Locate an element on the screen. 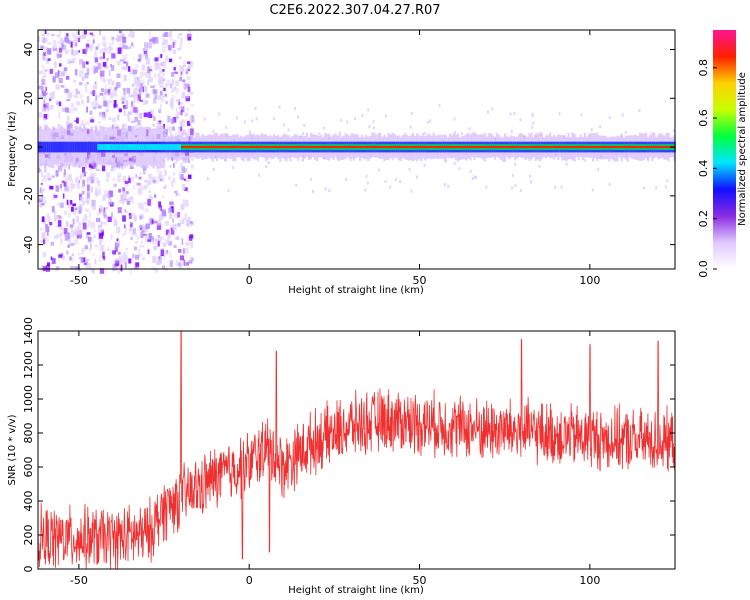  spectrogram-y-tick-label: 0 is located at coordinates (28, 147).